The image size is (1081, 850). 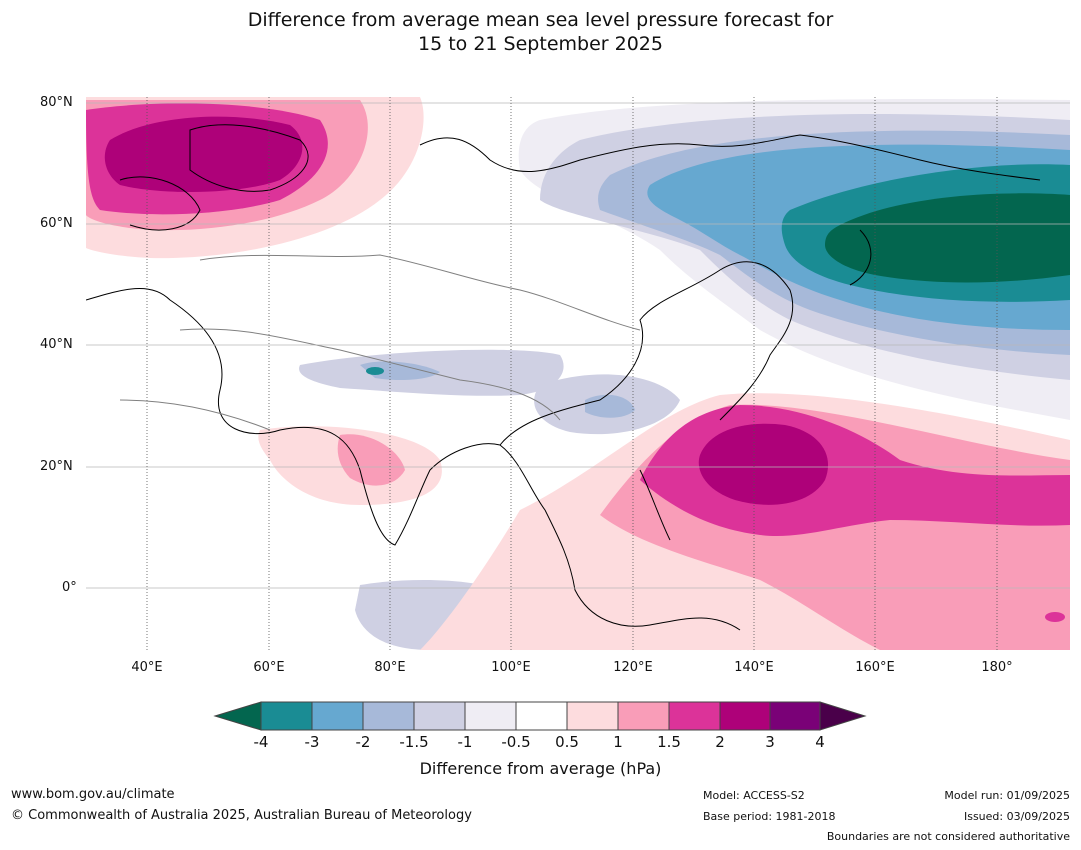 What do you see at coordinates (93, 794) in the screenshot?
I see `footer-url: www.bom.gov.au/climate` at bounding box center [93, 794].